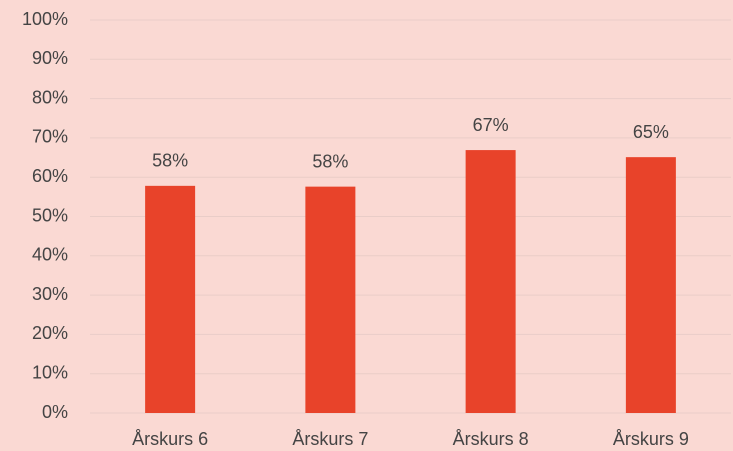 The width and height of the screenshot is (733, 451). What do you see at coordinates (50, 333) in the screenshot?
I see `y-tick-label: 20%` at bounding box center [50, 333].